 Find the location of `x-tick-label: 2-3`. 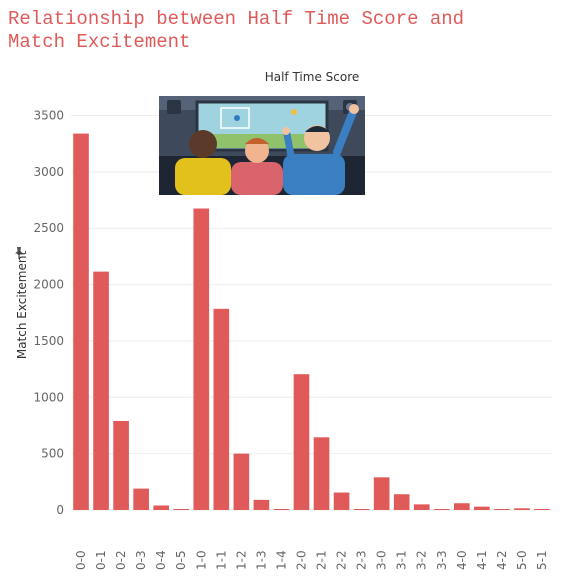

x-tick-label: 2-3 is located at coordinates (362, 560).